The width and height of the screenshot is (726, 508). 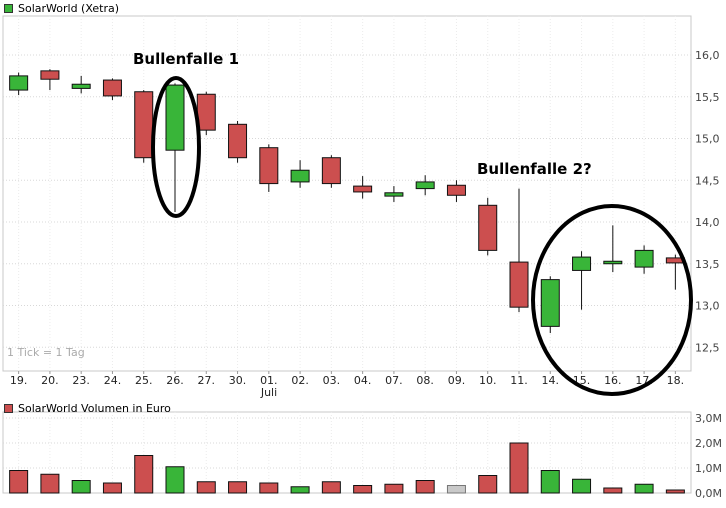 I want to click on x-axis-label: 23., so click(x=81, y=380).